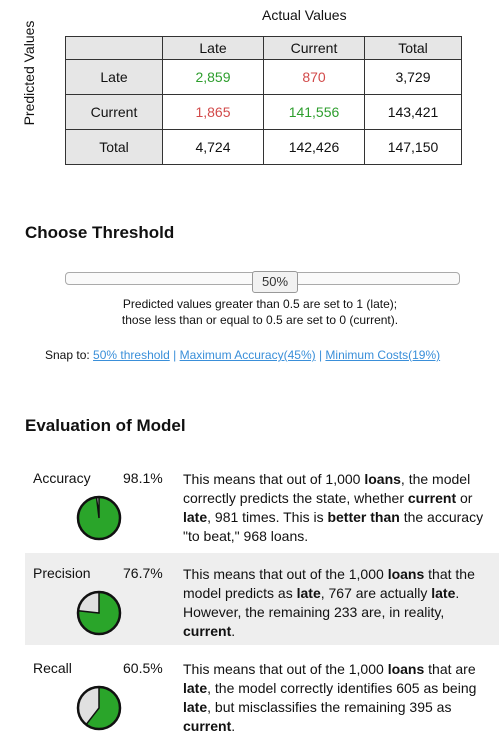 The image size is (499, 744). I want to click on cell-late-total: 3,729, so click(413, 77).